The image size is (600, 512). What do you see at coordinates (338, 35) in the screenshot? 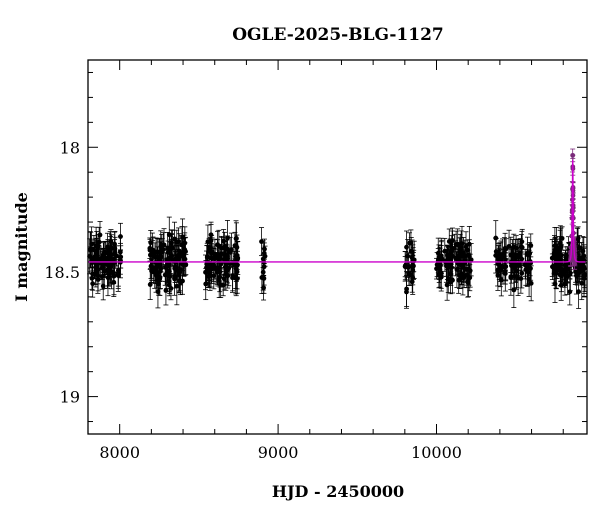
I see `chart-title: OGLE-2025-BLG-1127` at bounding box center [338, 35].